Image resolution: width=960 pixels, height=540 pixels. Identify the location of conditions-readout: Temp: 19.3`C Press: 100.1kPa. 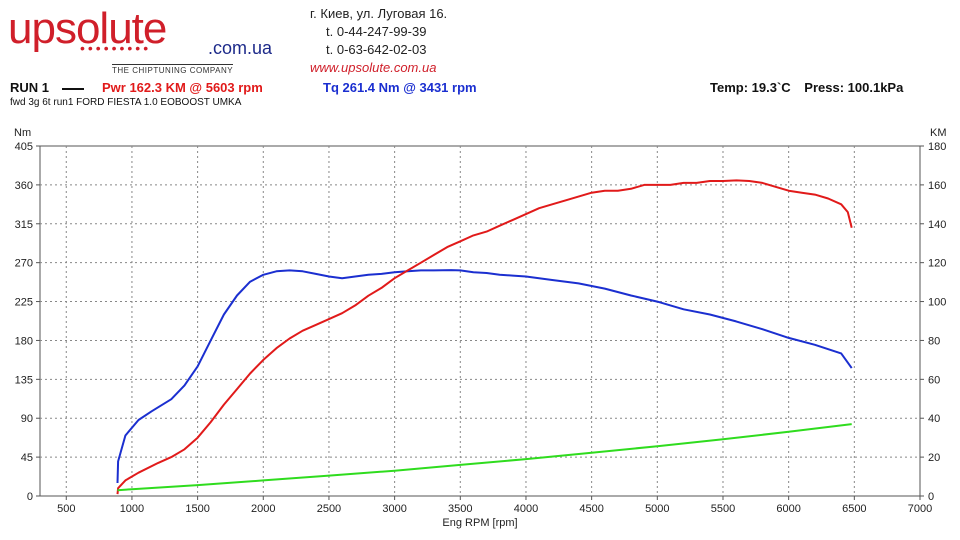
(811, 87).